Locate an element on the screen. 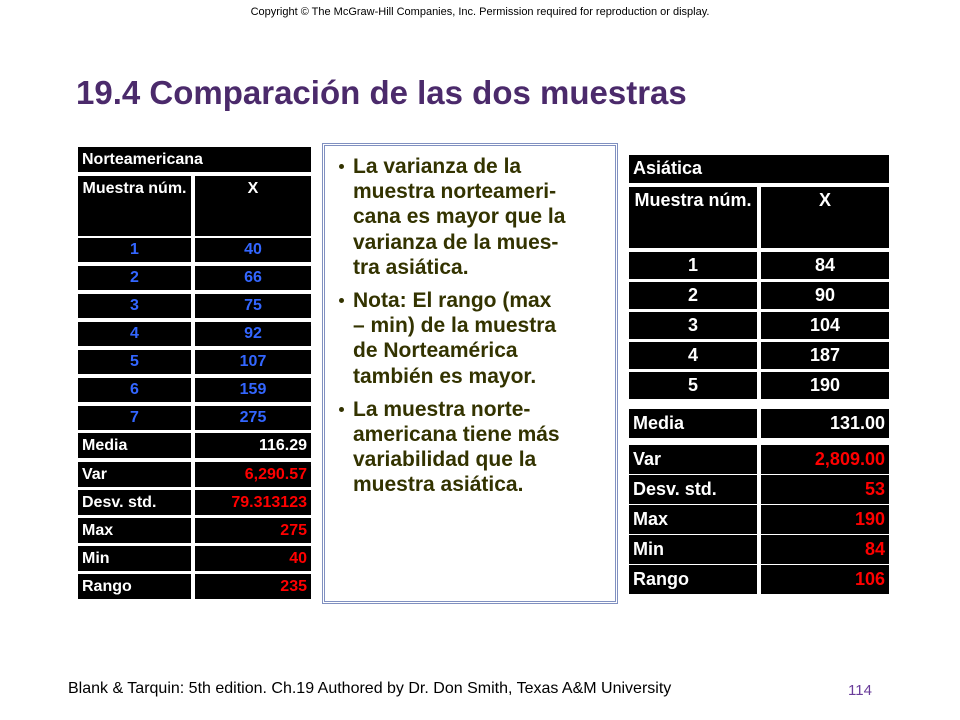 This screenshot has height=720, width=960. stat-value: 53 is located at coordinates (825, 489).